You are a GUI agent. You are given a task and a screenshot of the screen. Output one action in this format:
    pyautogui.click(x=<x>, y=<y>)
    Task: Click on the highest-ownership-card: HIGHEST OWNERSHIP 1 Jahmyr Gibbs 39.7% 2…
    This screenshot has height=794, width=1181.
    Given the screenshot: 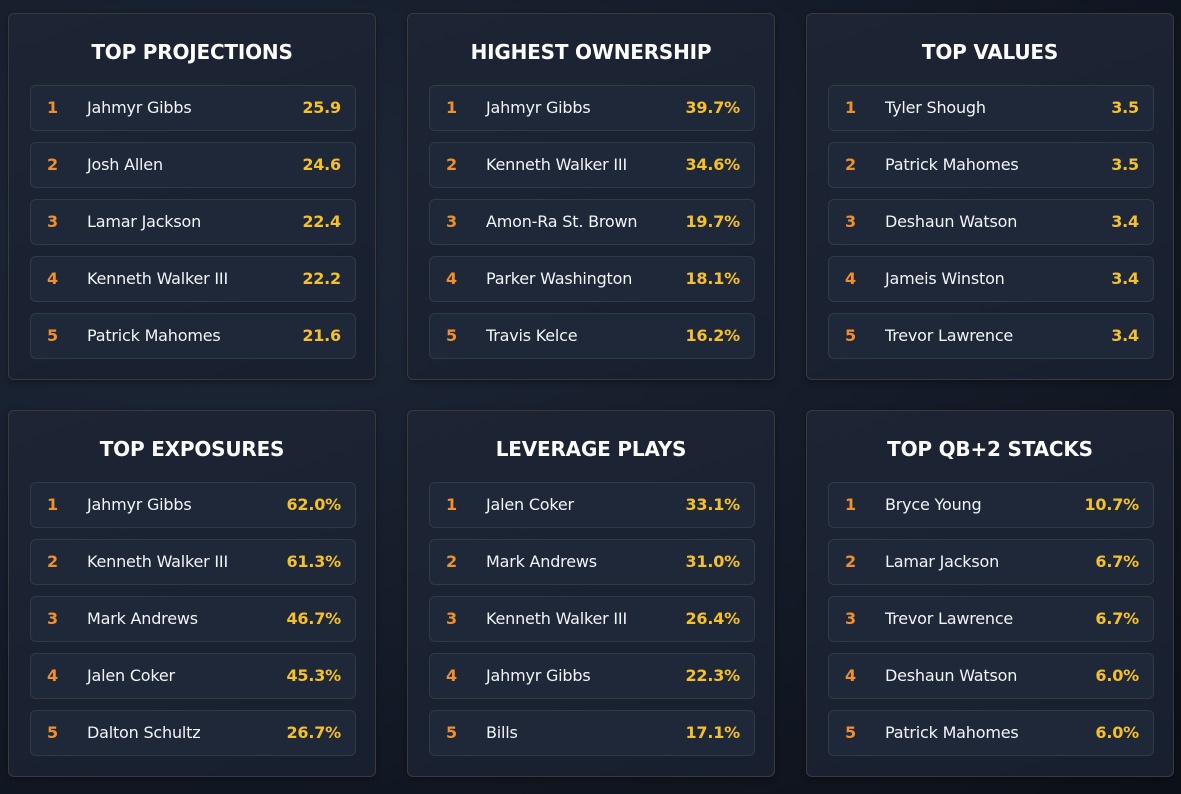 What is the action you would take?
    pyautogui.click(x=591, y=196)
    